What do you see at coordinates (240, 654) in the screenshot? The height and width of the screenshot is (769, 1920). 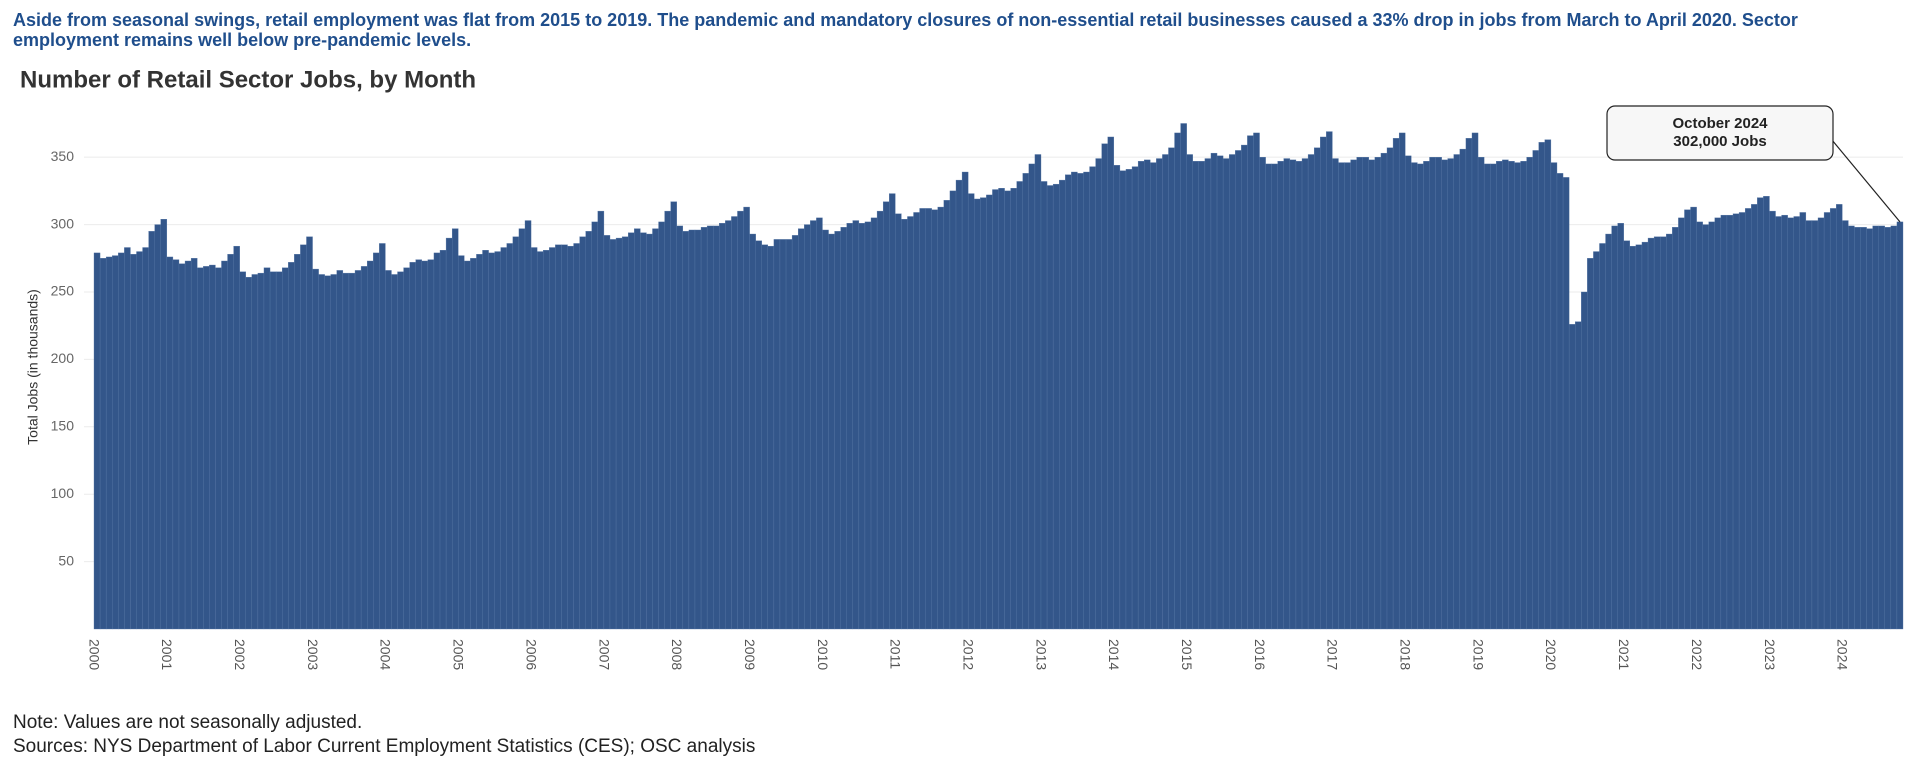 I see `x-tick-label: 2002` at bounding box center [240, 654].